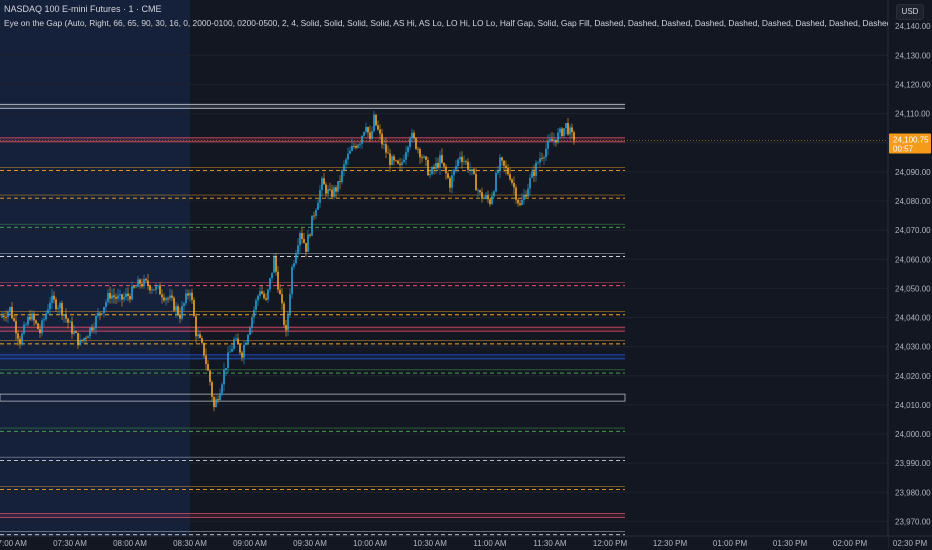 Image resolution: width=932 pixels, height=550 pixels. Describe the element at coordinates (83, 9) in the screenshot. I see `symbol-title: NASDAQ 100 E-mini Futures · 1 · CME` at that location.